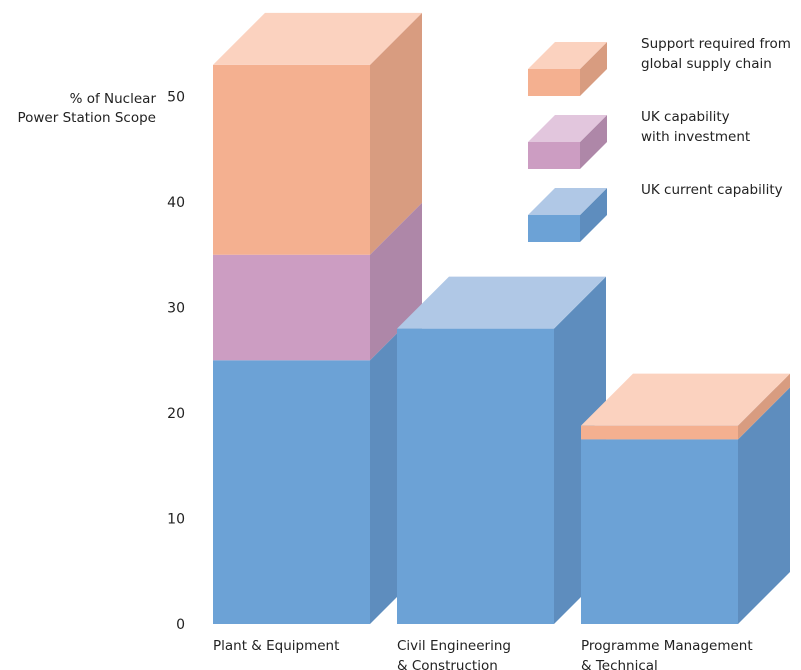 Image resolution: width=801 pixels, height=670 pixels. What do you see at coordinates (176, 309) in the screenshot?
I see `y-tick-label: 30` at bounding box center [176, 309].